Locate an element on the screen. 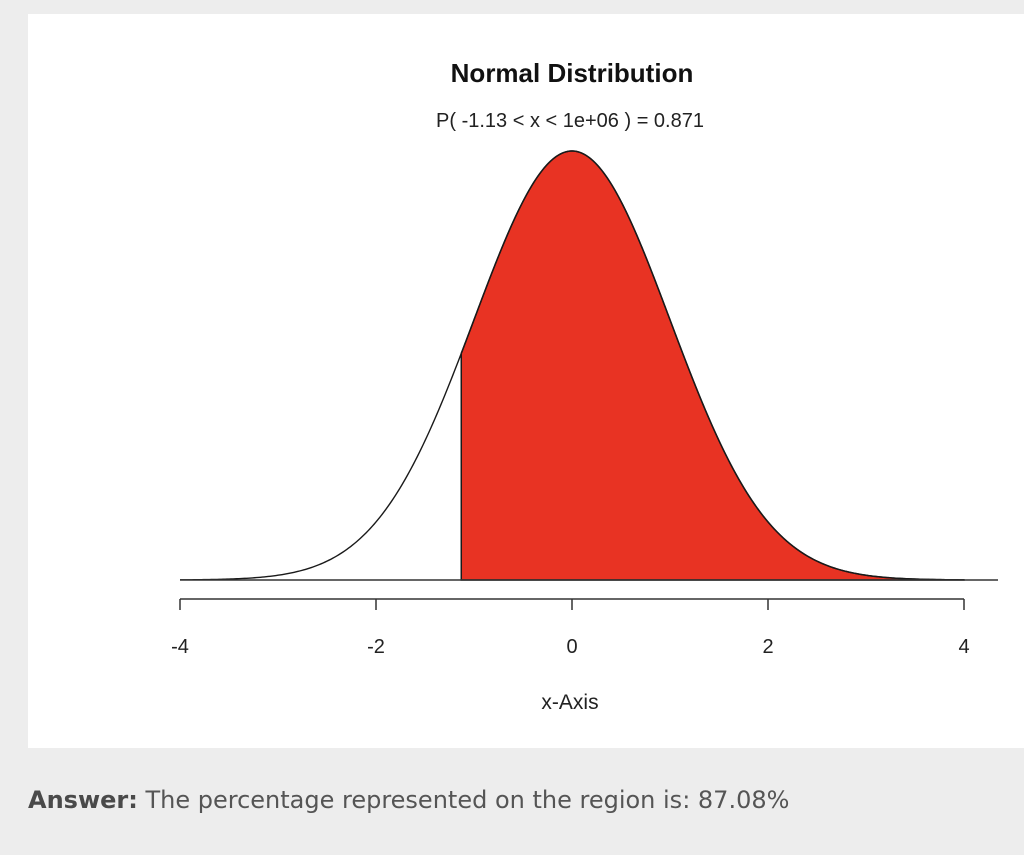  x-axis-ticks: -4 -2 0 2 4 is located at coordinates (570, 628).